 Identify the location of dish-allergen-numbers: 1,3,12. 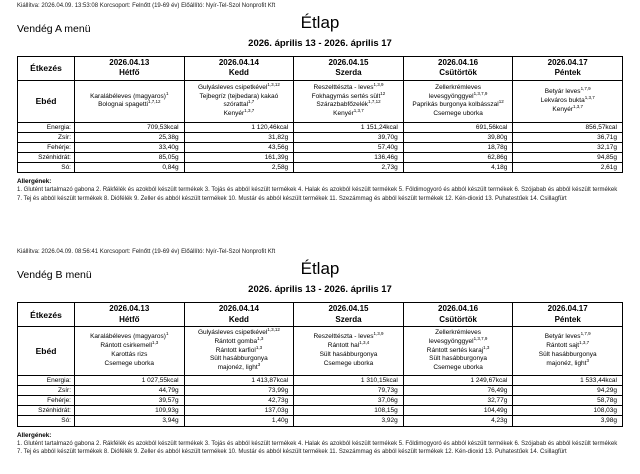
(273, 84).